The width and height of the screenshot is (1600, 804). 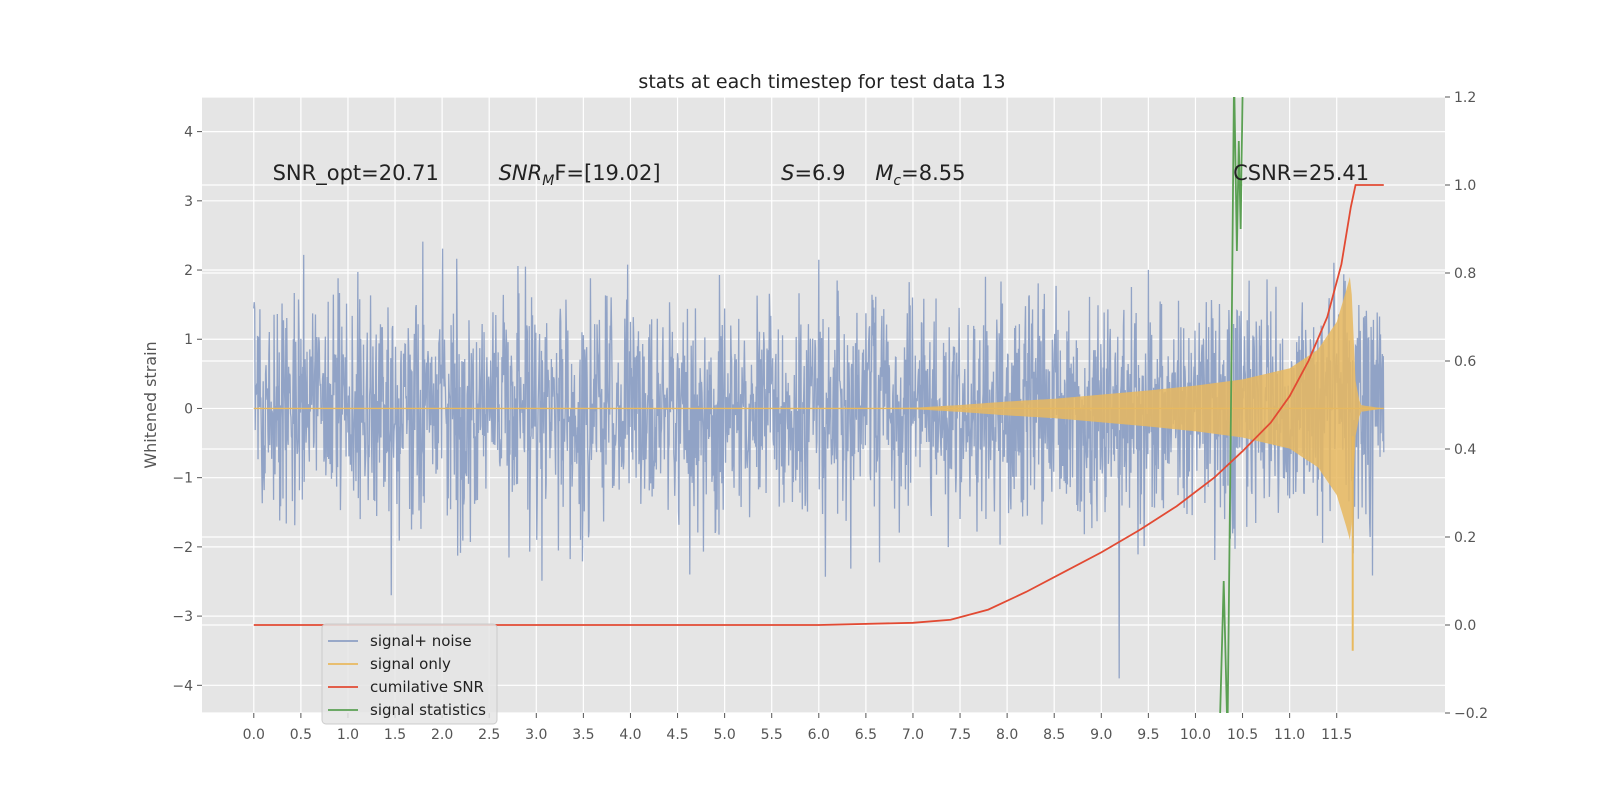 What do you see at coordinates (933, 173) in the screenshot?
I see `annotation-tail: =8.55` at bounding box center [933, 173].